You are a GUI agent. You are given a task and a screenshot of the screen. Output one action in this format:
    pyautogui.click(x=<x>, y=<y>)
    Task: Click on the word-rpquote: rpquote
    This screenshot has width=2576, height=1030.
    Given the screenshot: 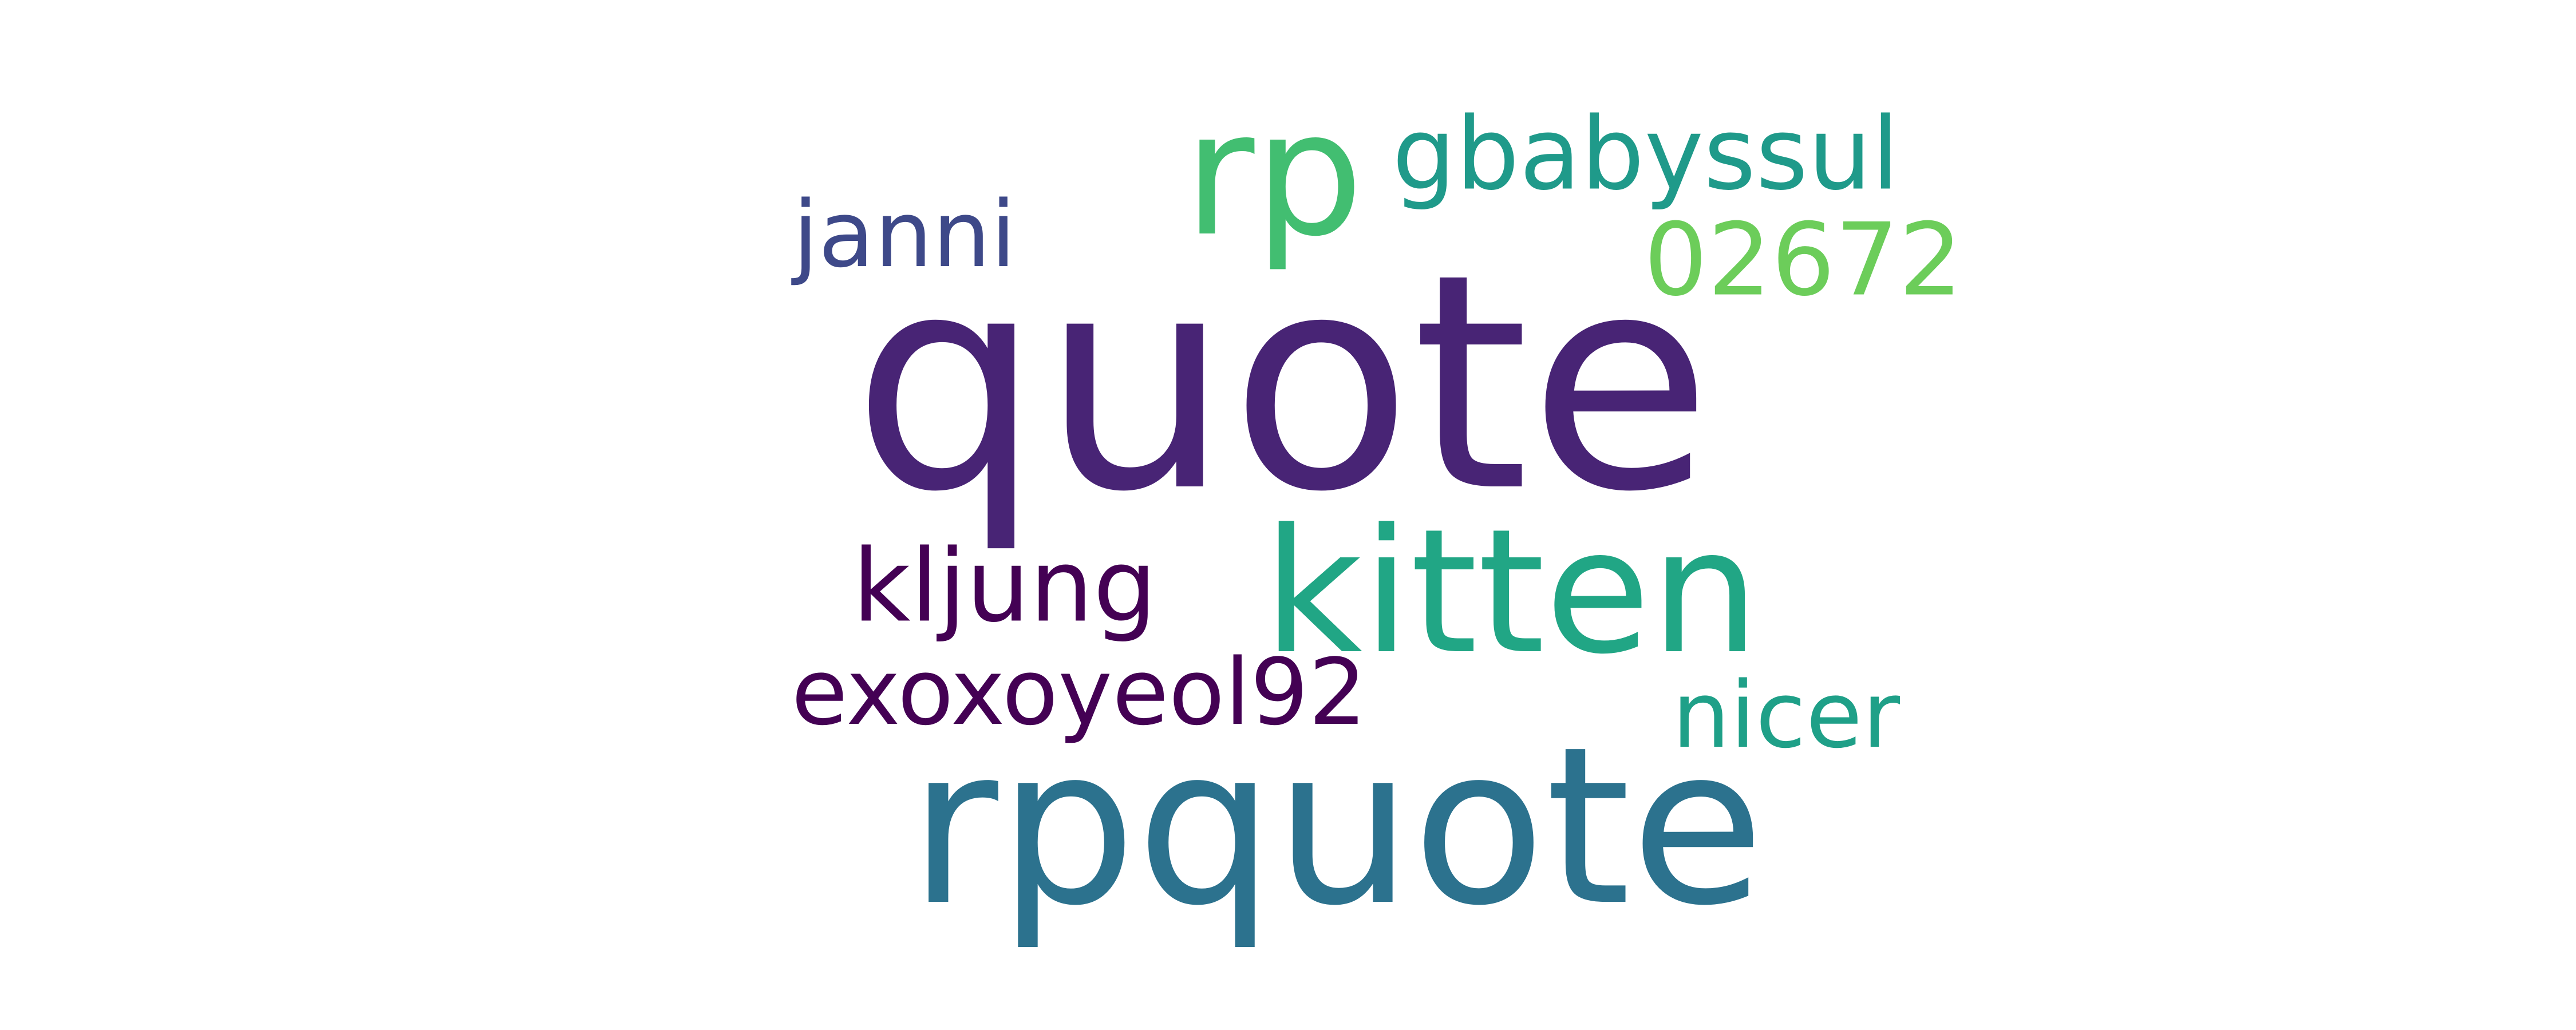 What is the action you would take?
    pyautogui.click(x=1336, y=826)
    